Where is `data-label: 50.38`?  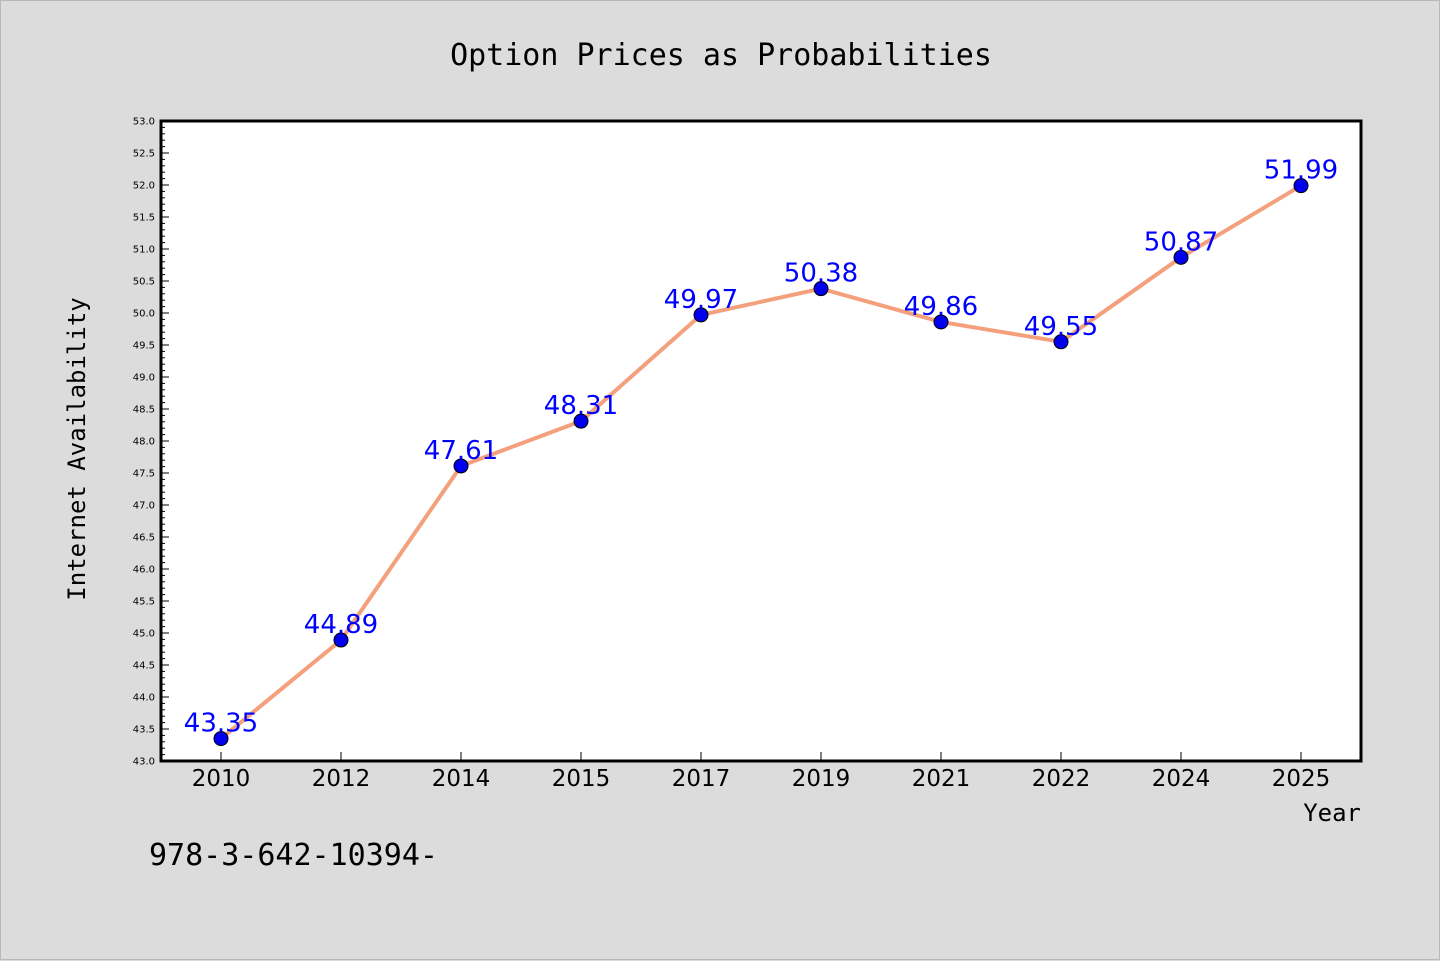
data-label: 50.38 is located at coordinates (821, 274).